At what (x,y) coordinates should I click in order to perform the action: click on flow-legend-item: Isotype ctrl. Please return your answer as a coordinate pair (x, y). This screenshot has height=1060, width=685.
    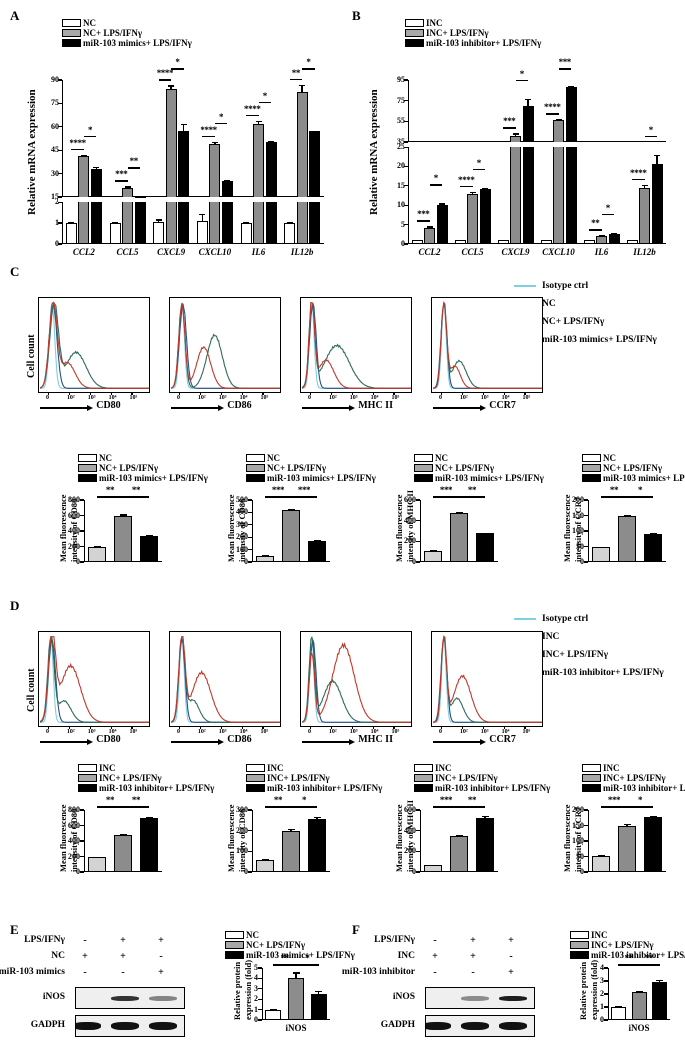
    Looking at the image, I should click on (585, 286).